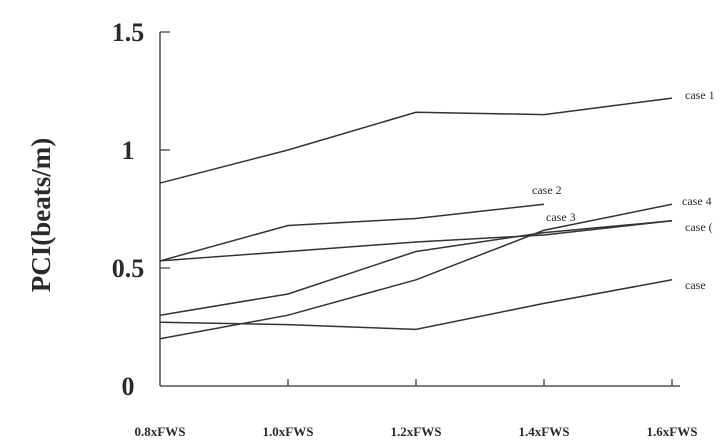  Describe the element at coordinates (416, 431) in the screenshot. I see `x-tick-label: 1.2xFWS` at that location.